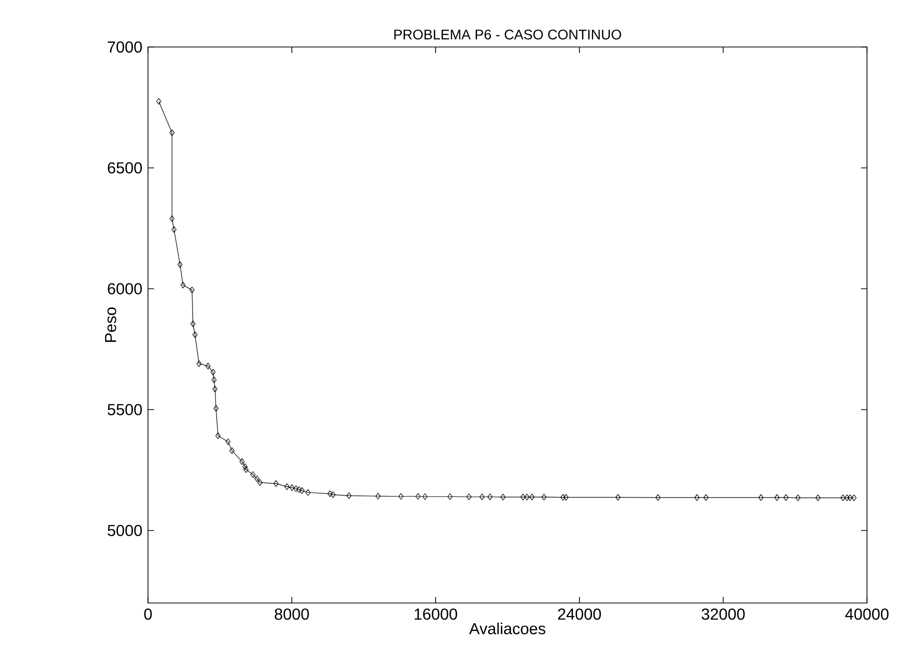  What do you see at coordinates (867, 614) in the screenshot?
I see `x-tick-label: 40000` at bounding box center [867, 614].